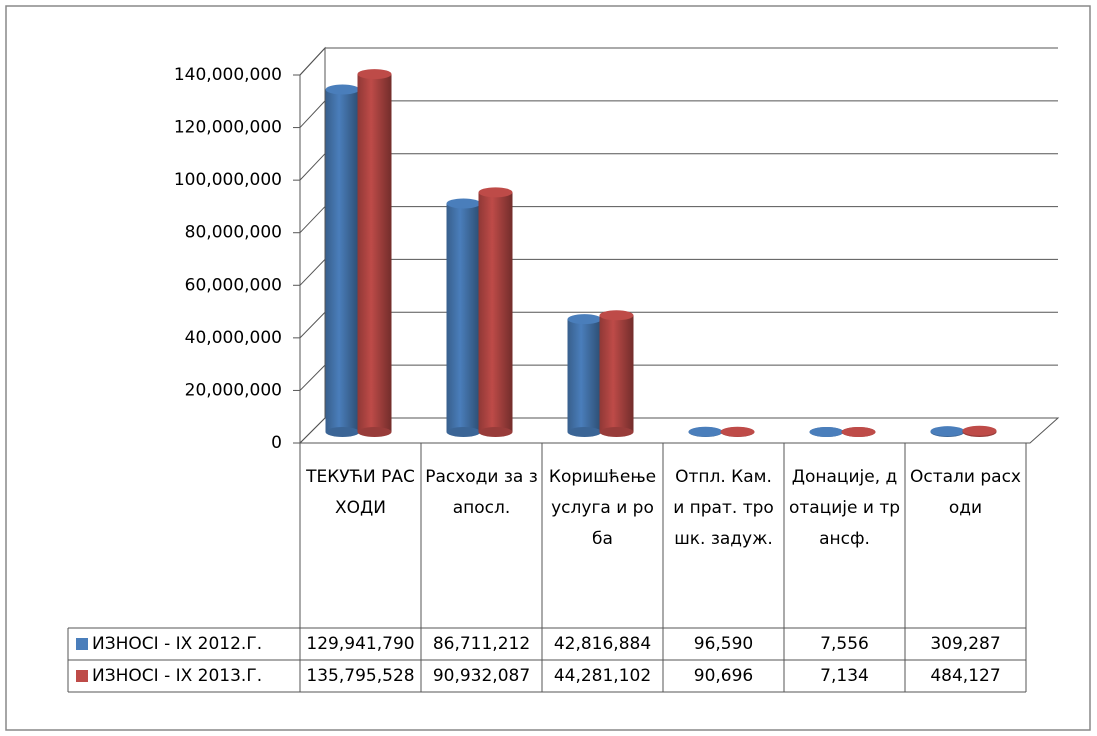 This screenshot has width=1097, height=736. What do you see at coordinates (233, 390) in the screenshot?
I see `y-tick-label: 20,000,000` at bounding box center [233, 390].